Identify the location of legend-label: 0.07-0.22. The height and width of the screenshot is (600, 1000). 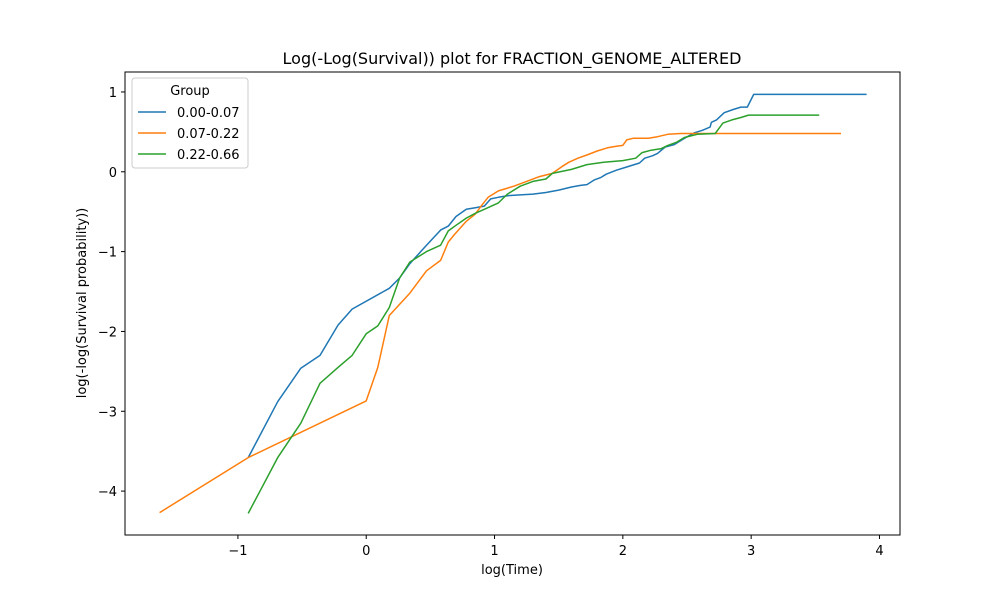
(208, 134).